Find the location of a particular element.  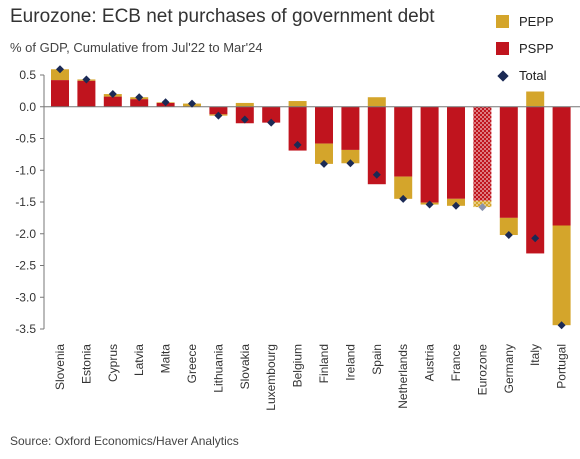

y-tick-label-4: -1.5 is located at coordinates (25, 202).